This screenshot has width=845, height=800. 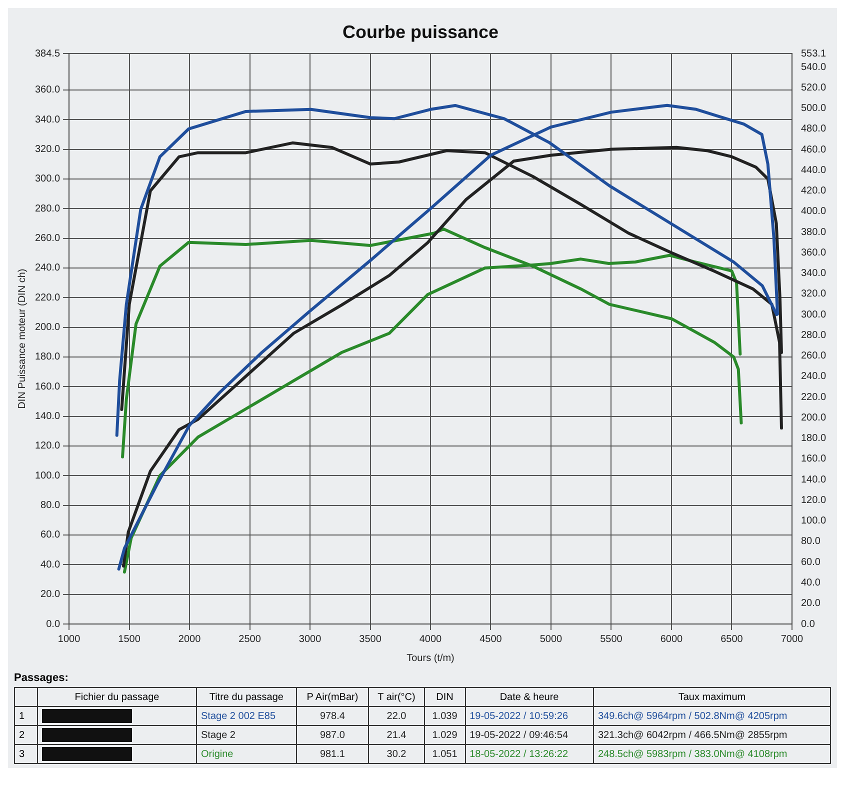 What do you see at coordinates (445, 716) in the screenshot?
I see `text: 1.039` at bounding box center [445, 716].